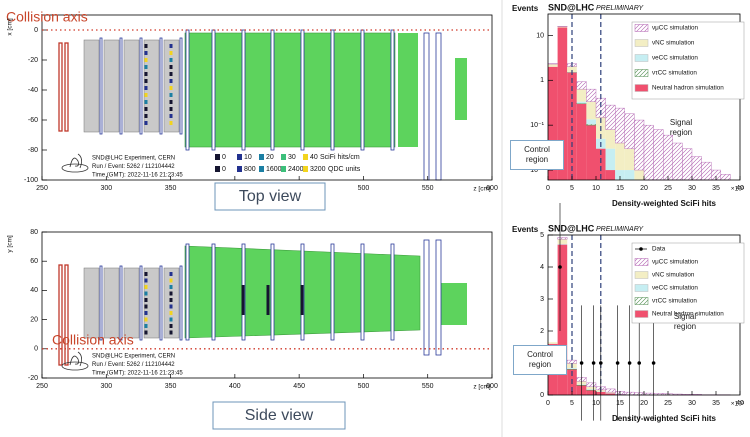 Image resolution: width=750 pixels, height=437 pixels. Describe the element at coordinates (93, 340) in the screenshot. I see `annotation: Collision axis` at that location.